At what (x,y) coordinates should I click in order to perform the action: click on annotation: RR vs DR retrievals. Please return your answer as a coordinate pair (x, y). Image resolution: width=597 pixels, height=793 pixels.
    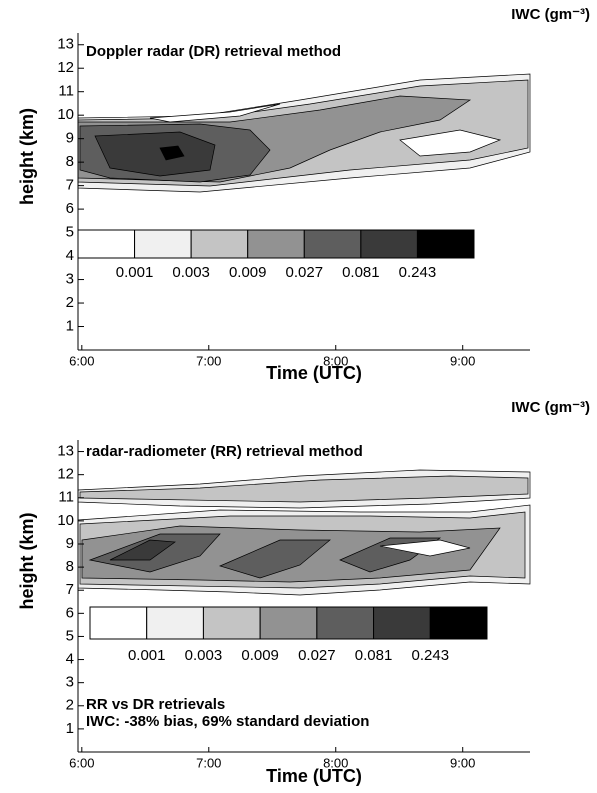
    Looking at the image, I should click on (155, 704).